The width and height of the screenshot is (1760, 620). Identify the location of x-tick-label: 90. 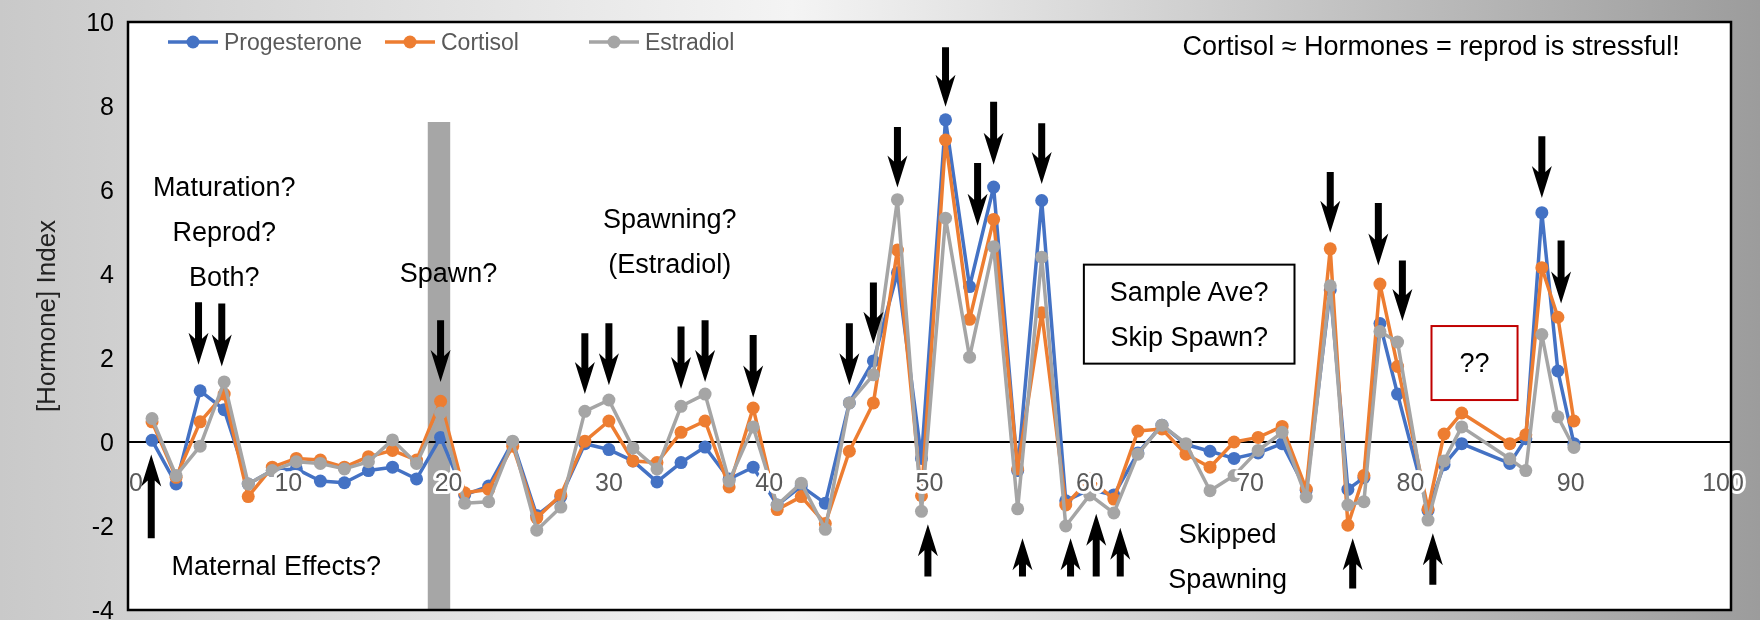
(1570, 482).